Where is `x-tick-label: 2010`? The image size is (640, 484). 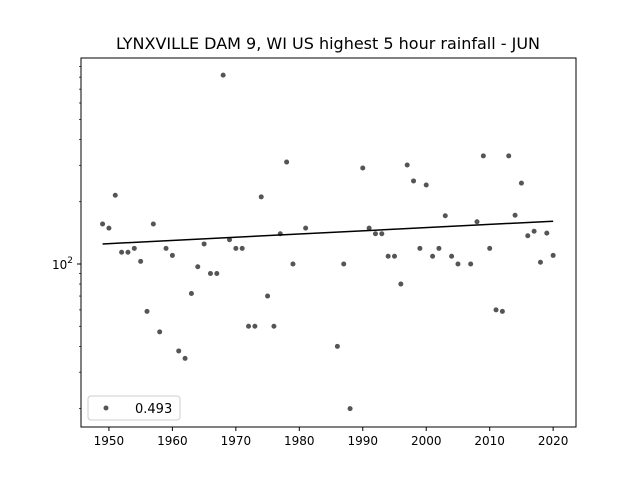 x-tick-label: 2010 is located at coordinates (489, 441).